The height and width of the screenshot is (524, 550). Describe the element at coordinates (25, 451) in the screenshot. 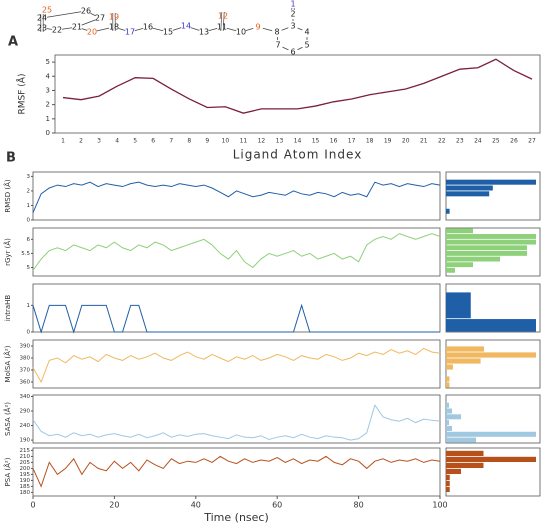

I see `y-tick-label: 215` at that location.